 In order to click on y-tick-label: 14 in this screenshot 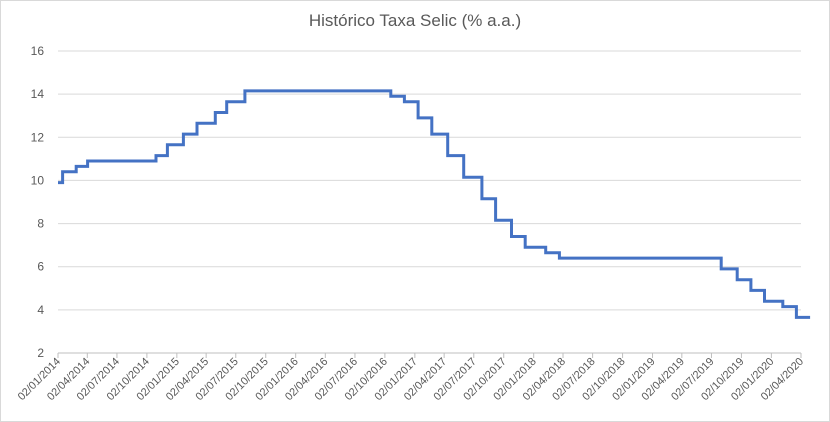, I will do `click(38, 94)`.